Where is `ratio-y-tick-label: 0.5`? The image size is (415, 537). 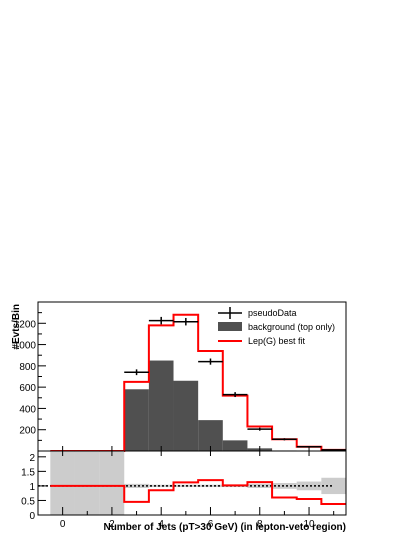 ratio-y-tick-label: 0.5 is located at coordinates (28, 501).